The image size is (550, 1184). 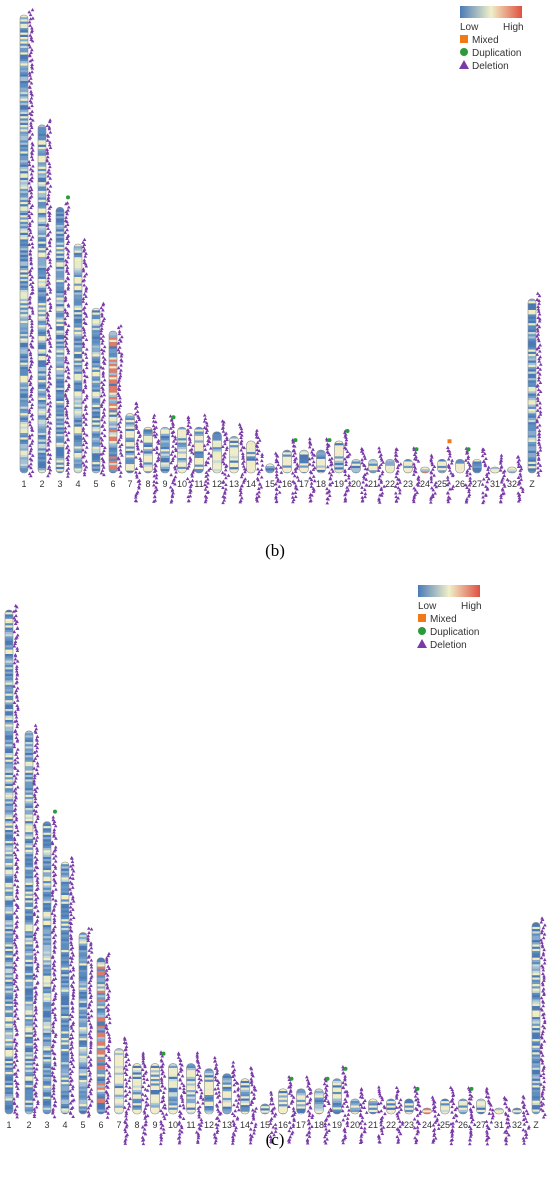 What do you see at coordinates (164, 484) in the screenshot?
I see `chromosome-label: 9` at bounding box center [164, 484].